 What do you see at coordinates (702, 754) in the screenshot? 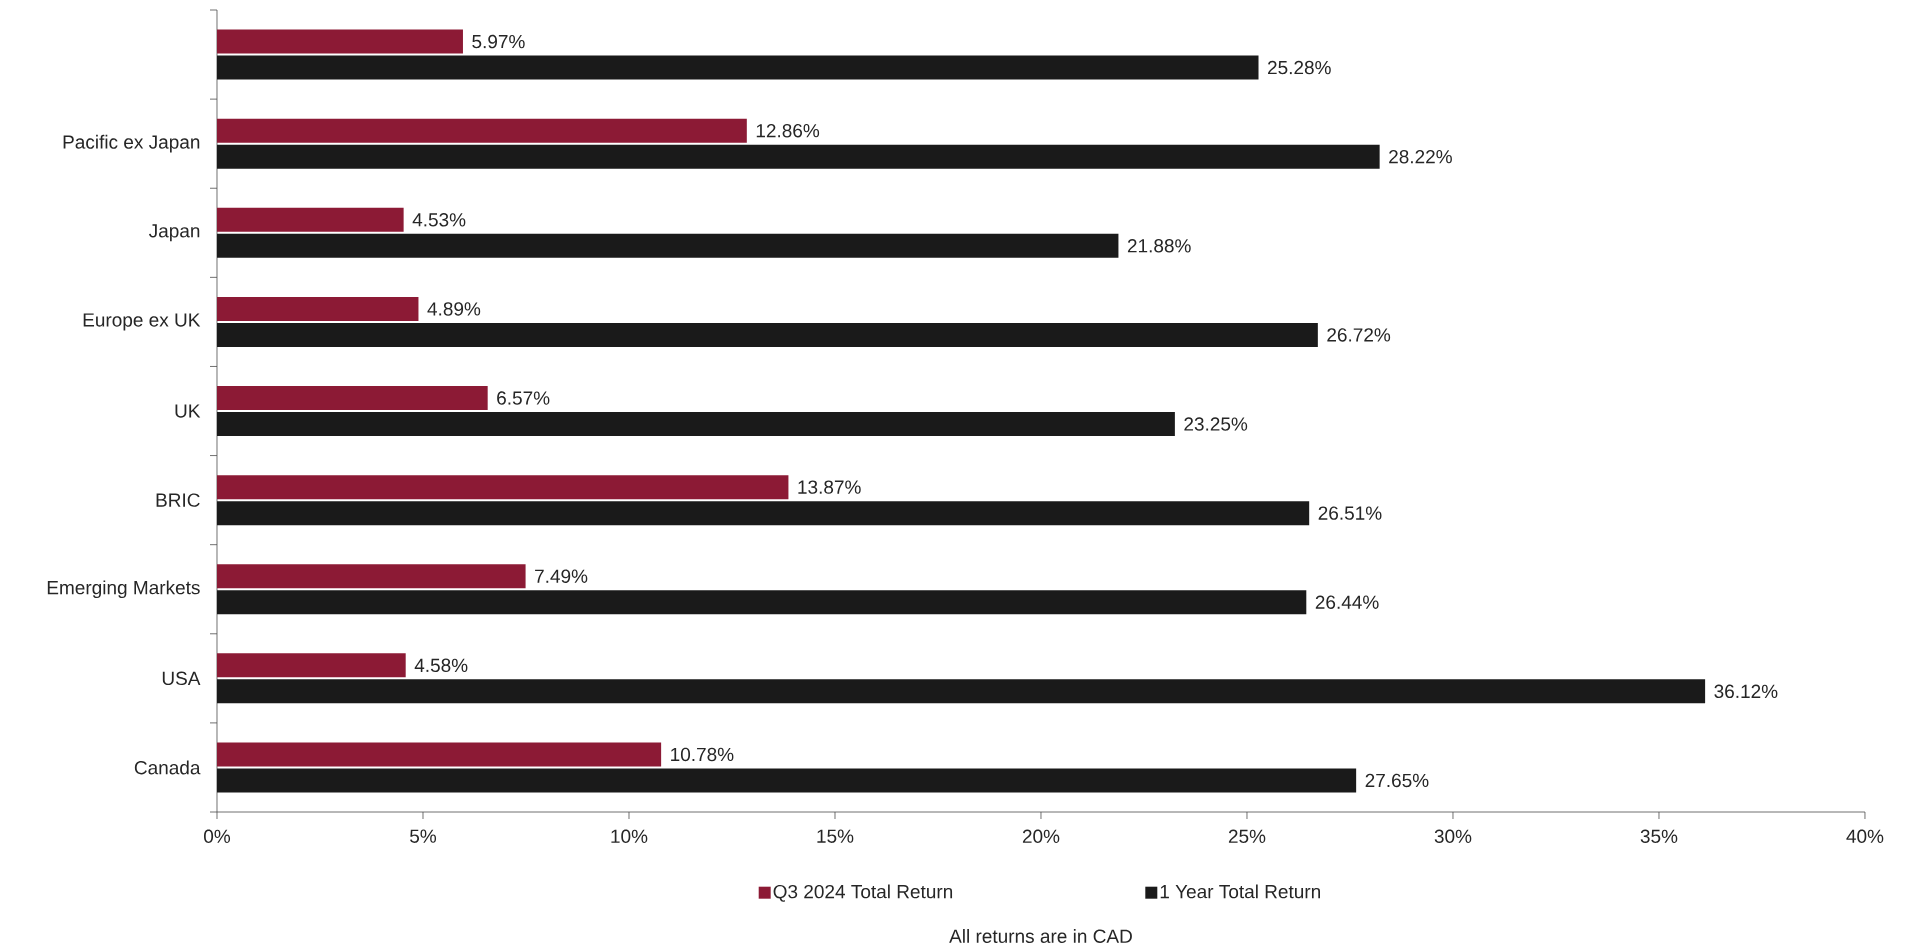
I see `data-label: 10.78%` at bounding box center [702, 754].